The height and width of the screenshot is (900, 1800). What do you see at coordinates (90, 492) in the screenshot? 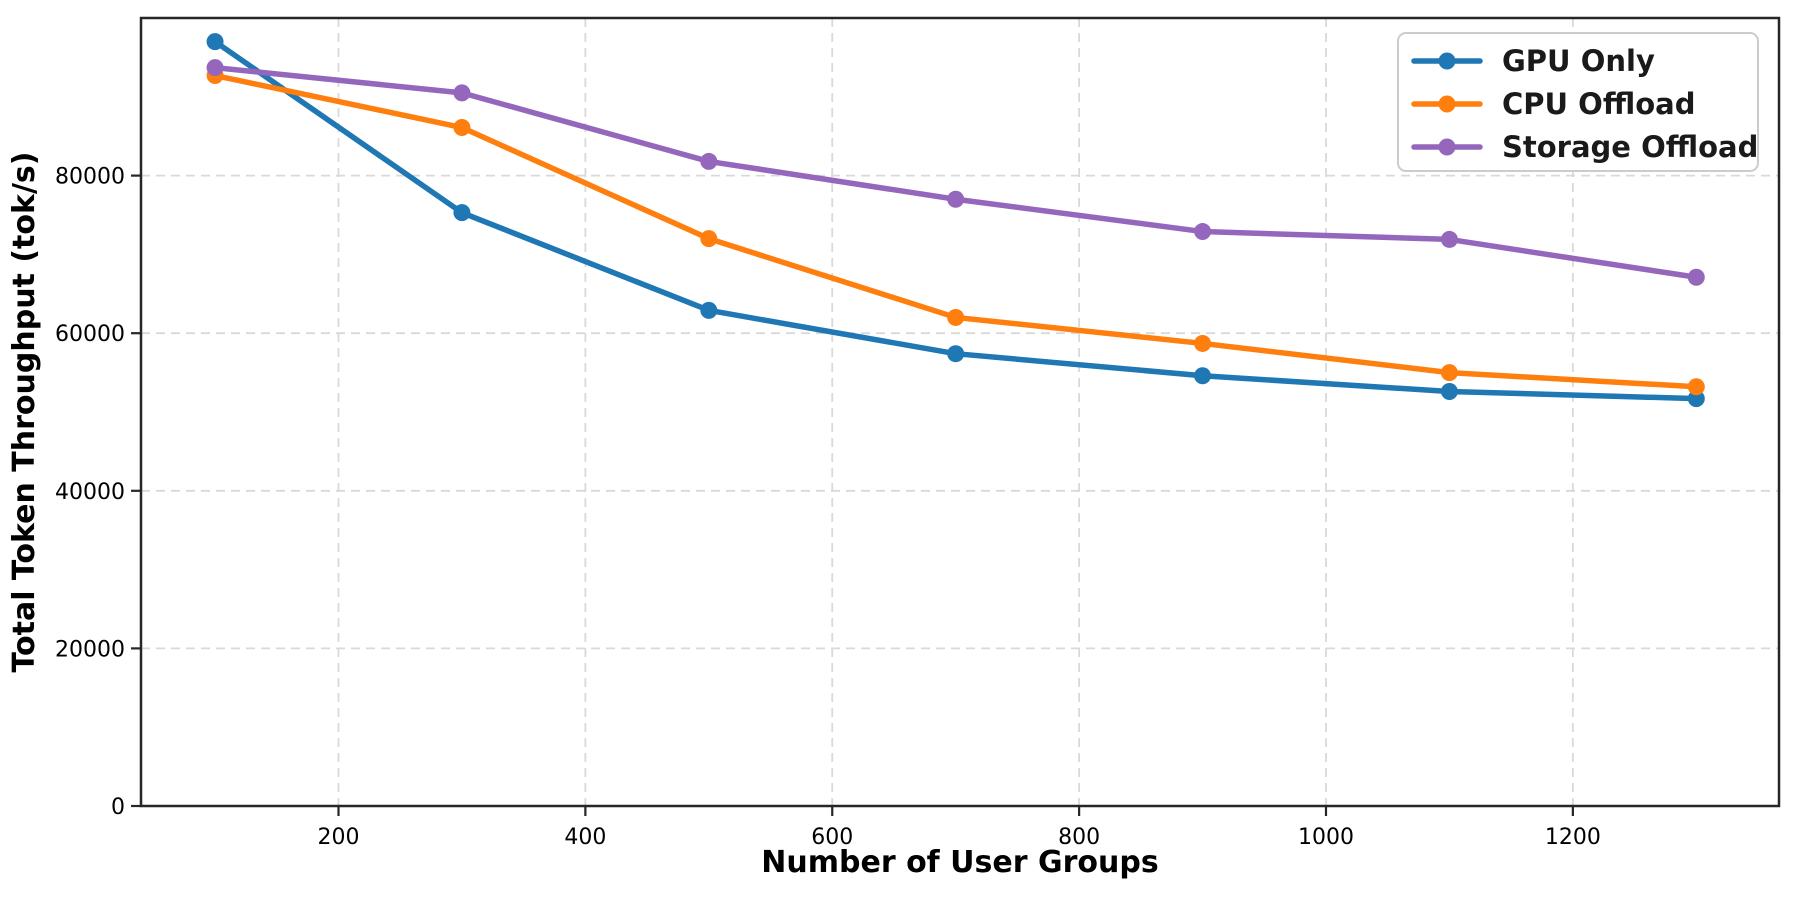
I see `y-tick-label-40000: 40000` at bounding box center [90, 492].